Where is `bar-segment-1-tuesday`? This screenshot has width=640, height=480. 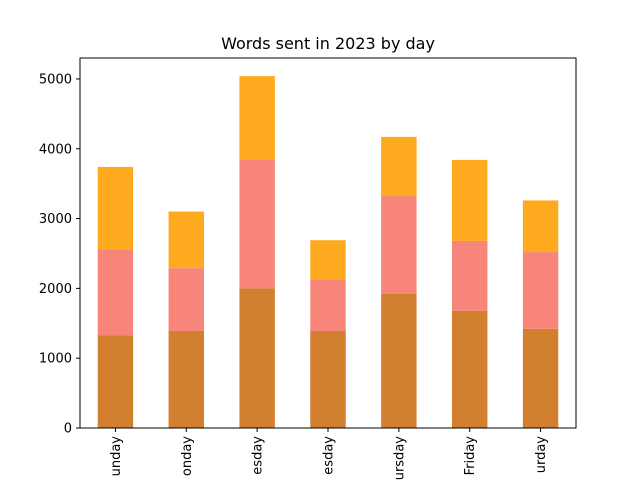
bar-segment-1-tuesday is located at coordinates (257, 358).